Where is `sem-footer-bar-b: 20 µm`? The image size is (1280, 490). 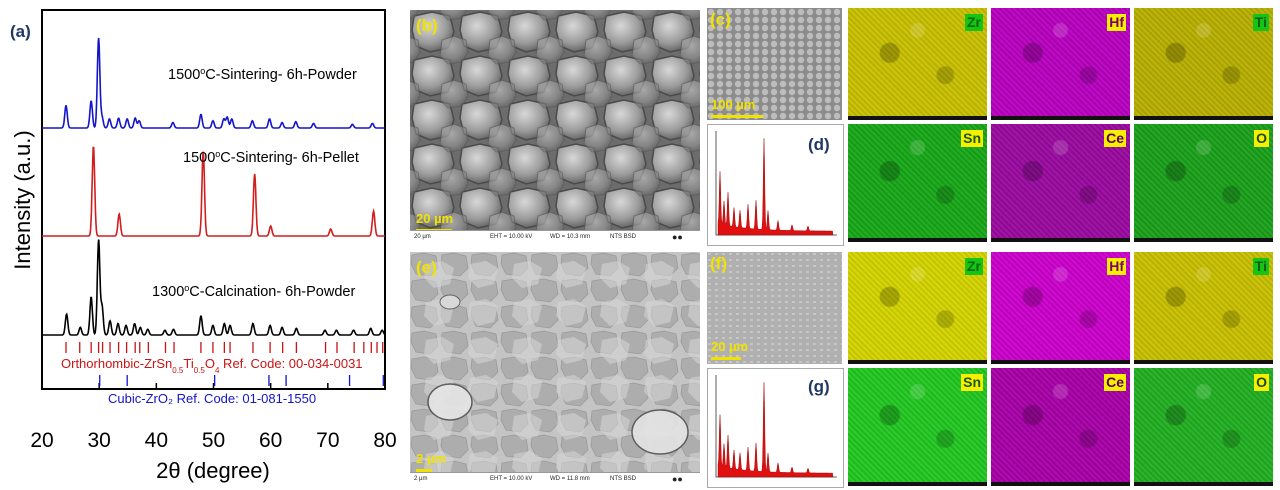 sem-footer-bar-b: 20 µm is located at coordinates (422, 237).